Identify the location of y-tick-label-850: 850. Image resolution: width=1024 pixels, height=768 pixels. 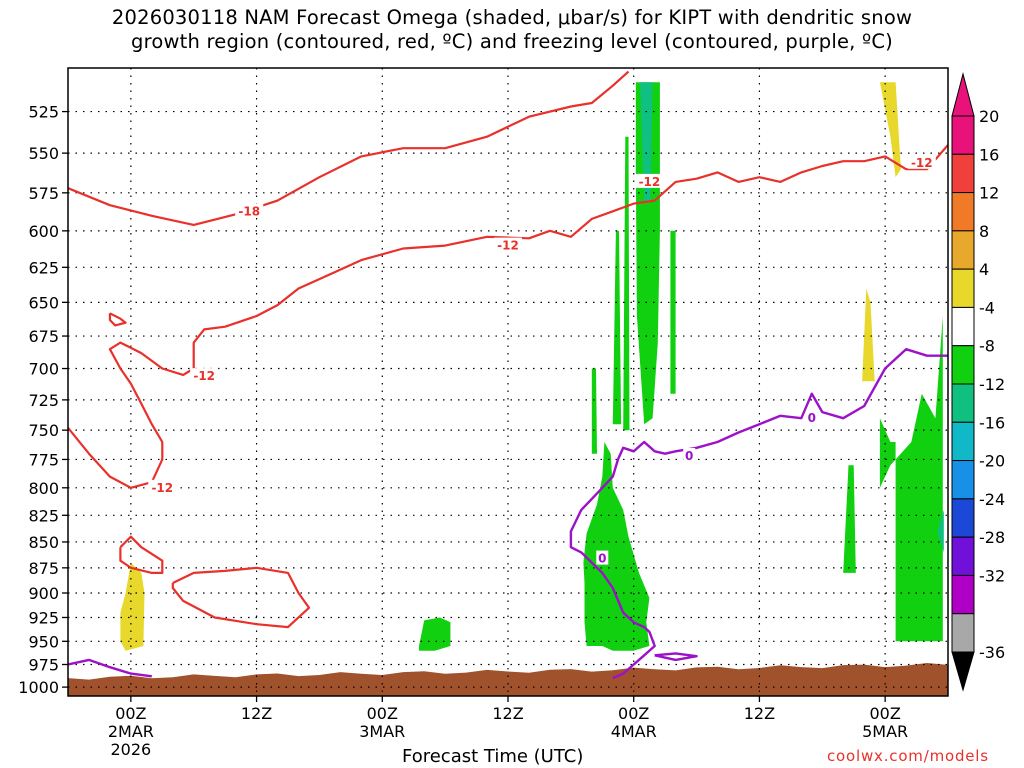
(43, 542).